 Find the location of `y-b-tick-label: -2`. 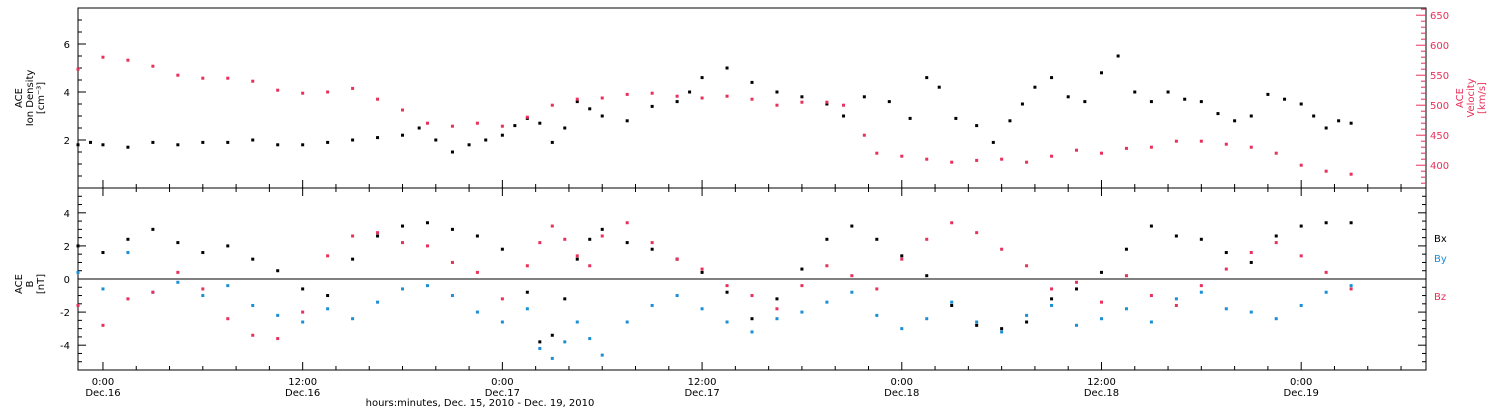

y-b-tick-label: -2 is located at coordinates (65, 313).